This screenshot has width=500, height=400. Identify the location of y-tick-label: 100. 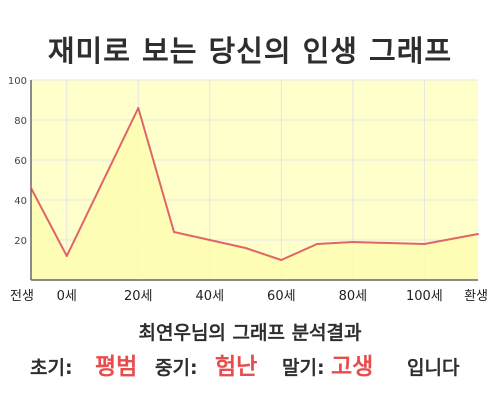
(17, 81).